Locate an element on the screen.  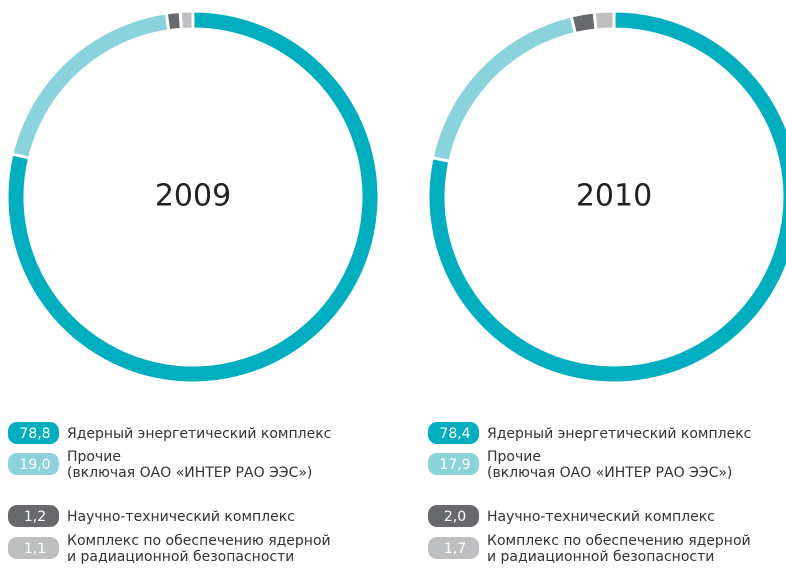
value-label: 78,4 is located at coordinates (454, 434).